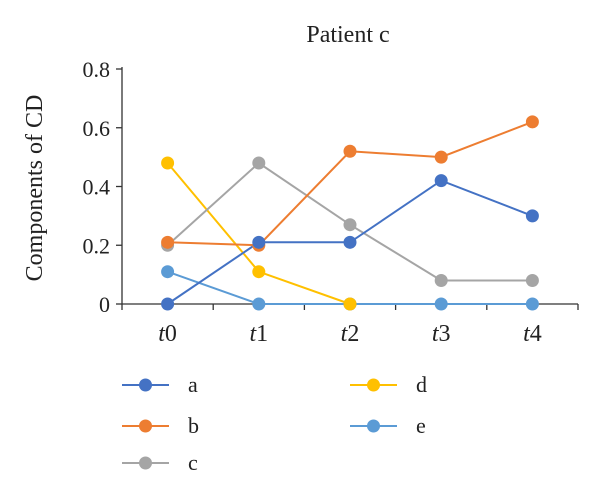 This screenshot has width=600, height=491. What do you see at coordinates (160, 462) in the screenshot?
I see `legend-item-c: c` at bounding box center [160, 462].